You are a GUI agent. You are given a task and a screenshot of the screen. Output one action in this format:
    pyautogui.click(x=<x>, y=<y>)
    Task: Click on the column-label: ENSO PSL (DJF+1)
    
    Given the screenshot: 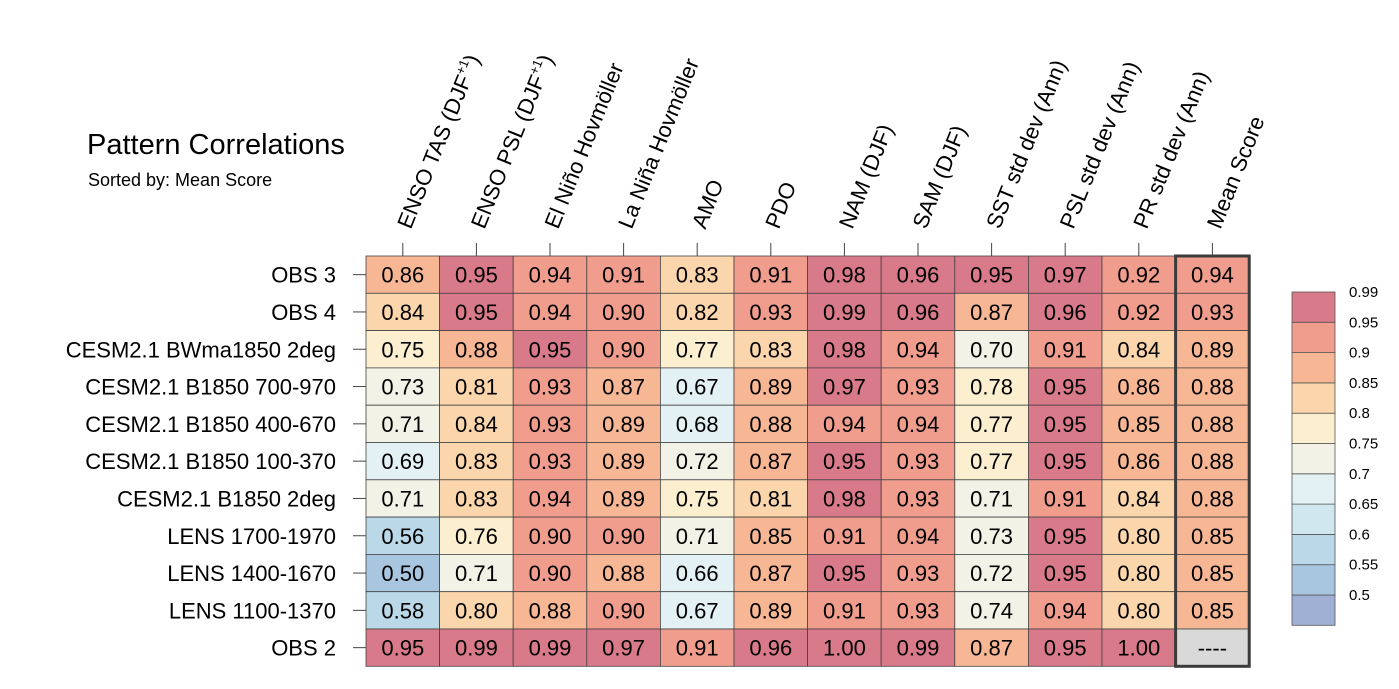 What is the action you would take?
    pyautogui.click(x=511, y=140)
    